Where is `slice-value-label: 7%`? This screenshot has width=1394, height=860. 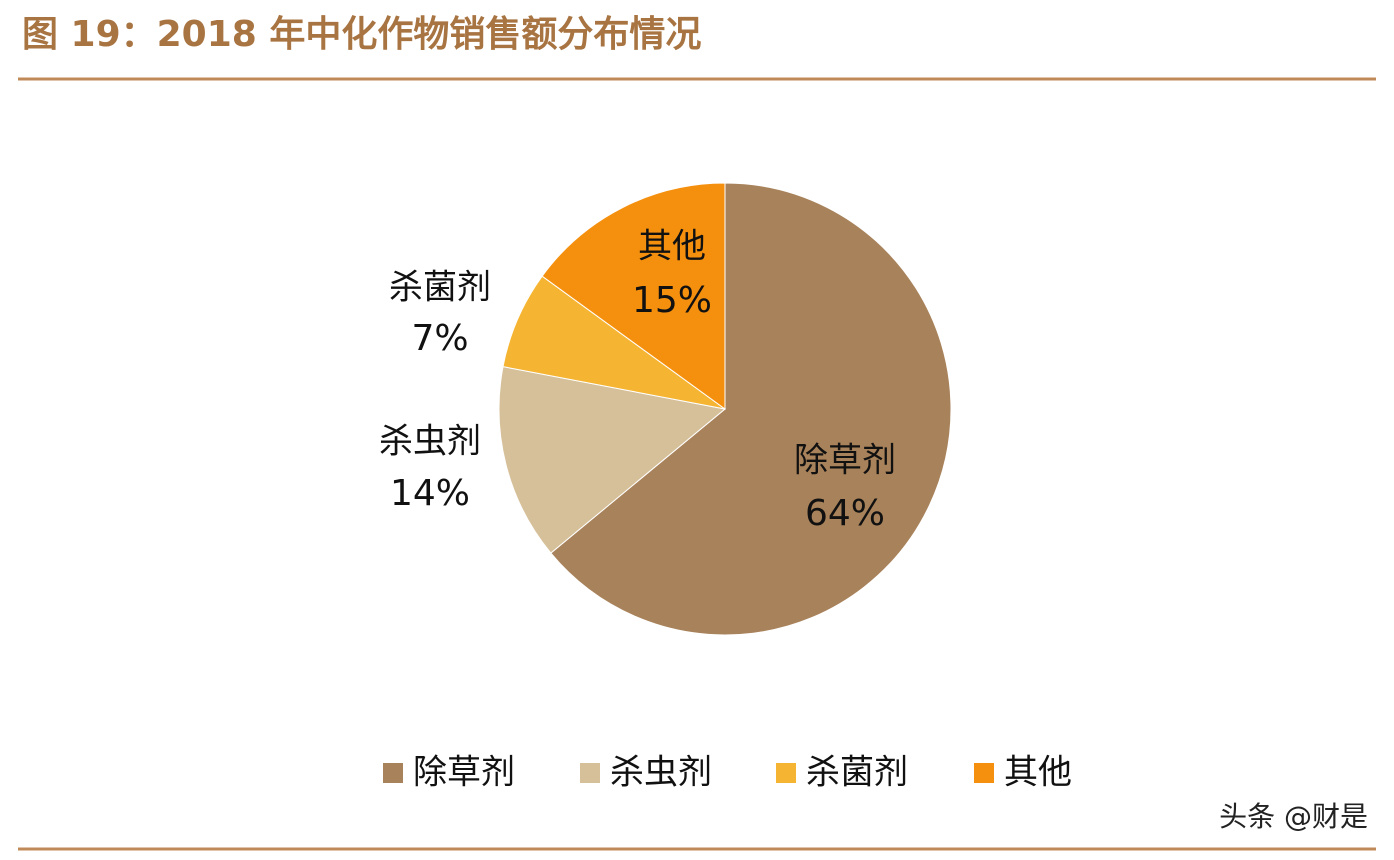
slice-value-label: 7% is located at coordinates (439, 338).